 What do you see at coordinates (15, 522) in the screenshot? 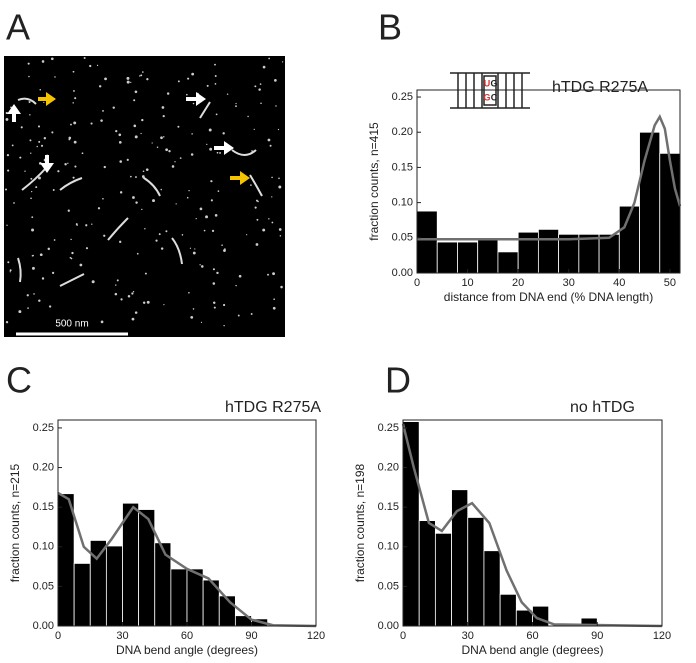
I see `y-axis-label: fraction counts, n=215` at bounding box center [15, 522].